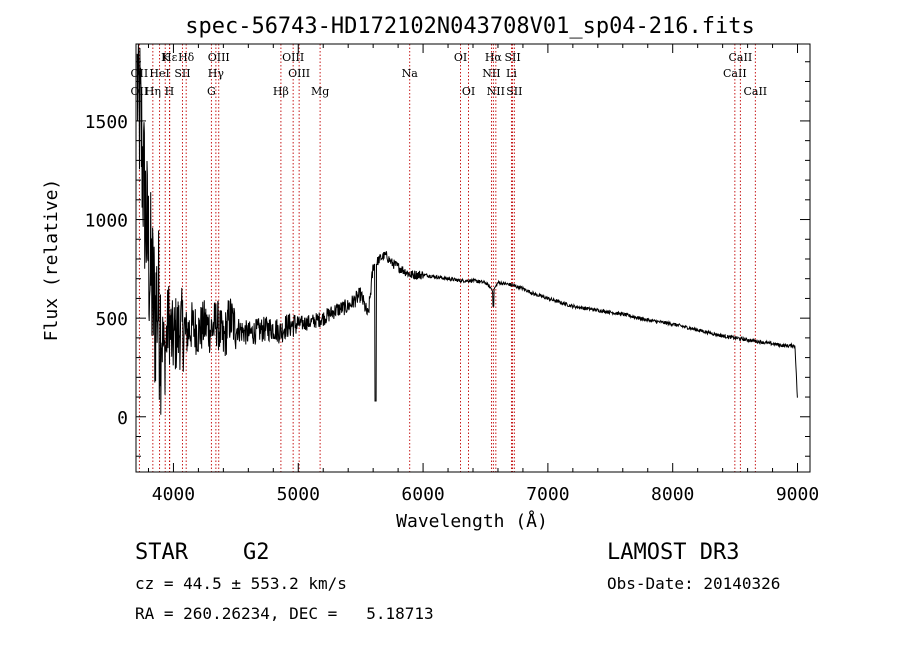  Describe the element at coordinates (472, 521) in the screenshot. I see `x-axis-label: Wavelength (Å)` at that location.